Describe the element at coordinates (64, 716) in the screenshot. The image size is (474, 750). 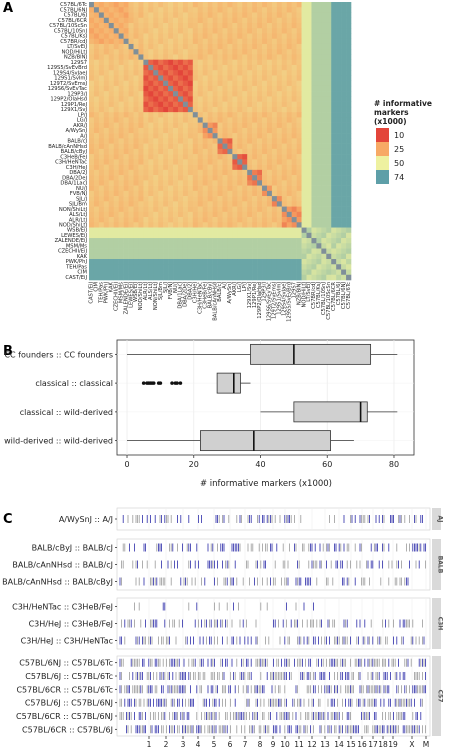
I see `track-row-label: C57BL/6CR :: C57BL/6NJ` at that location.